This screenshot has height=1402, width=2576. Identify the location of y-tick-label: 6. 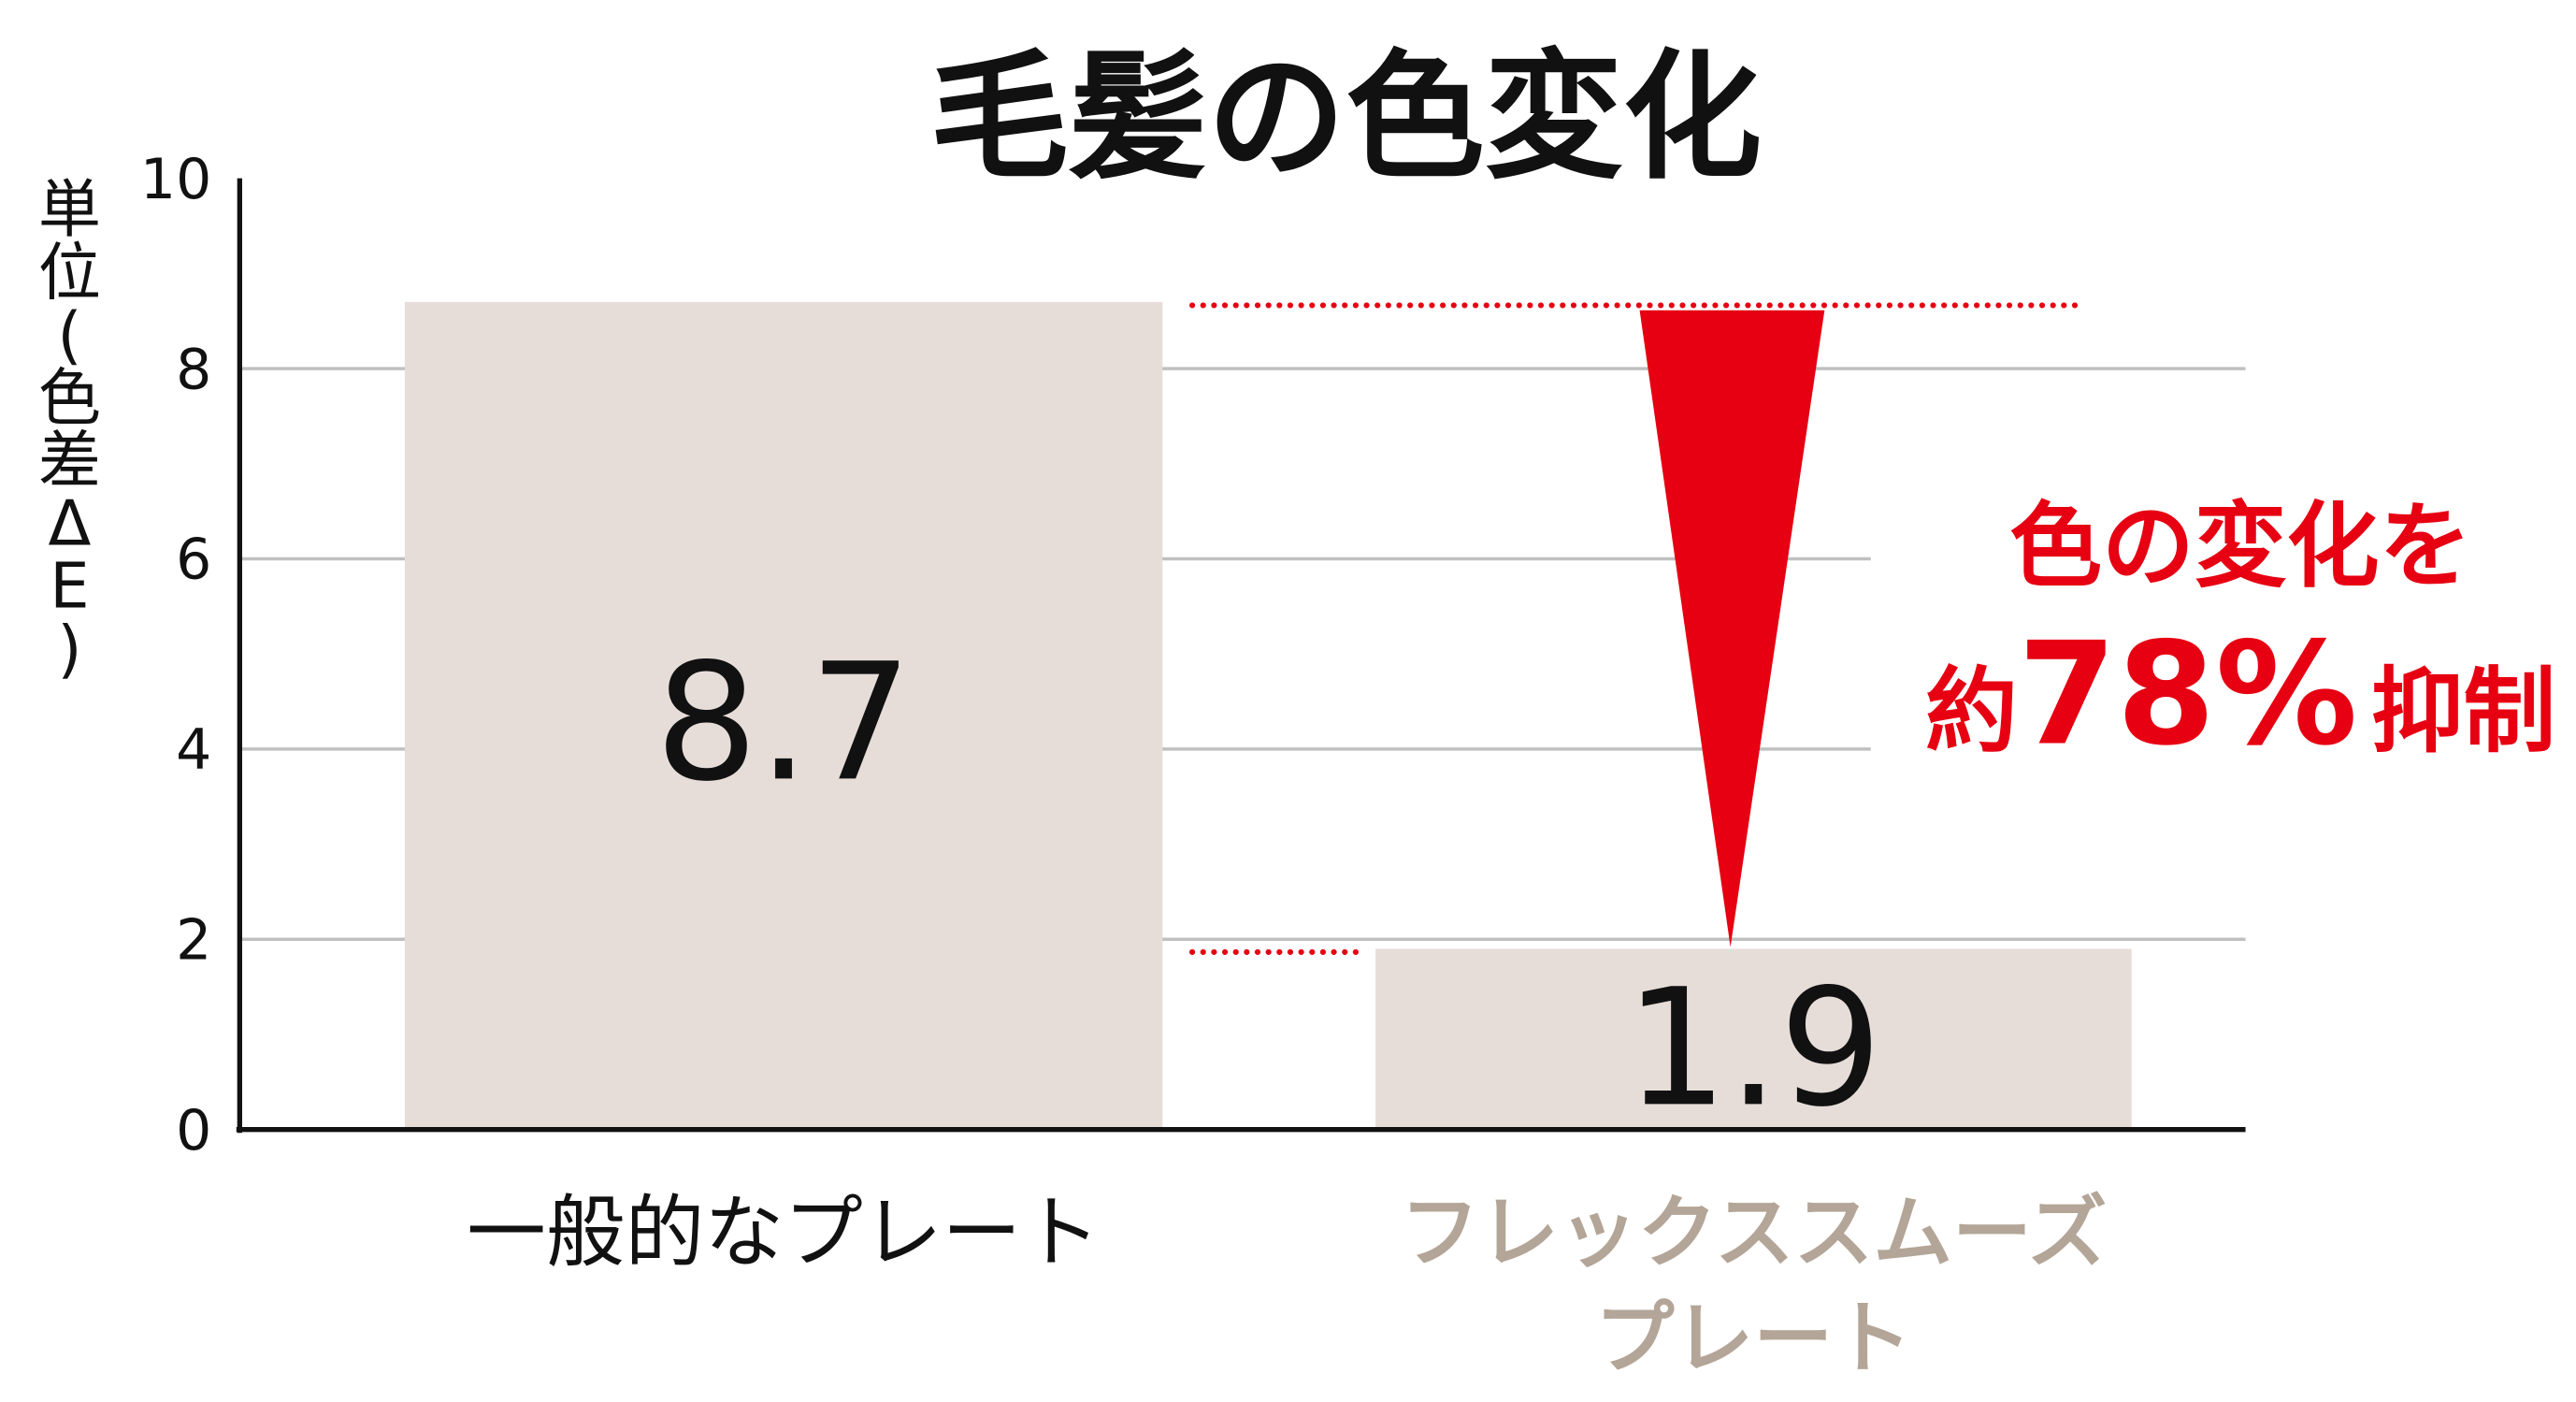
(194, 560).